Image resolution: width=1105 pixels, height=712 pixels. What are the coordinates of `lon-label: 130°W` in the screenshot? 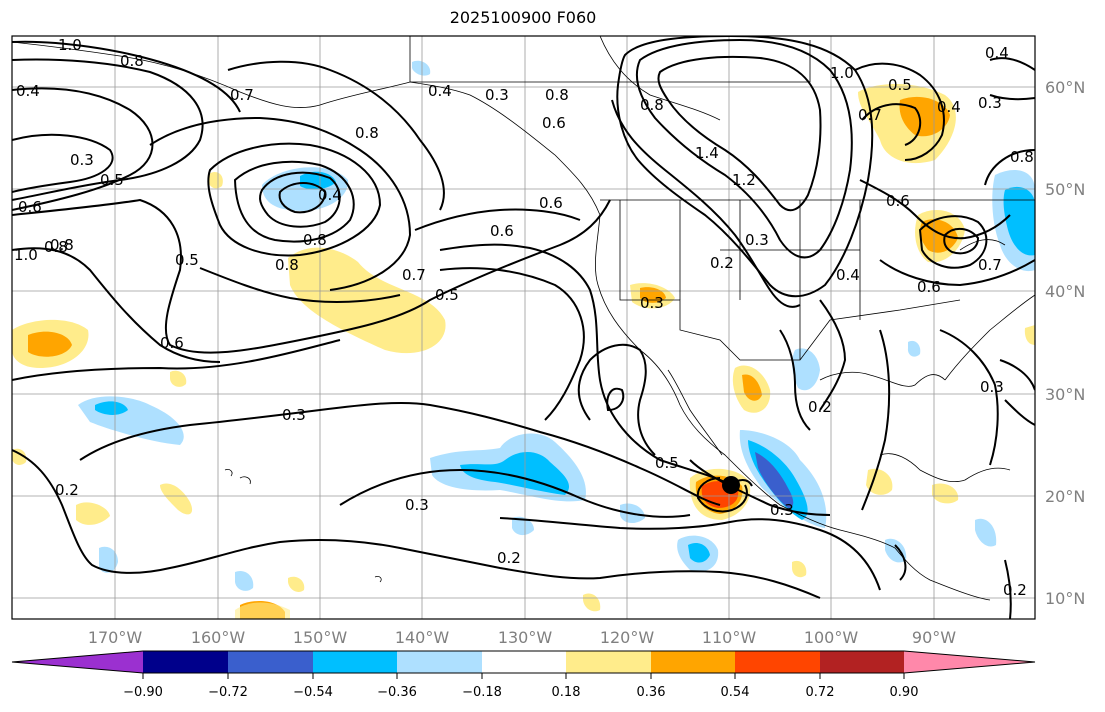 It's located at (525, 637).